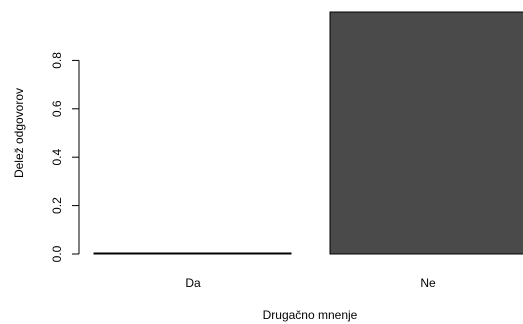 This screenshot has height=324, width=523. I want to click on x-axis-title: Drugačno mnenje, so click(310, 315).